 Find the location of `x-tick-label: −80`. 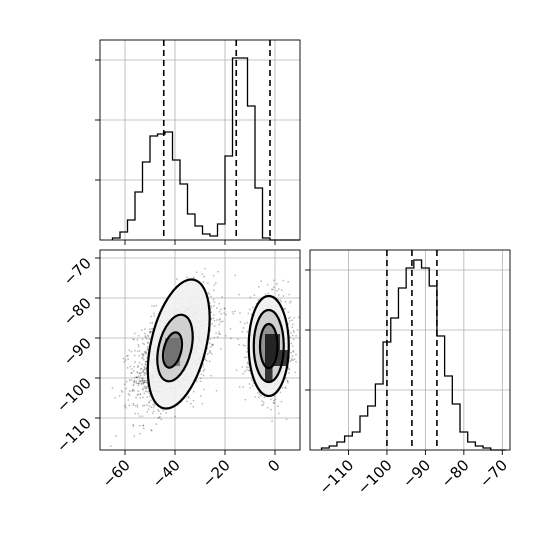

x-tick-label: −80 is located at coordinates (455, 473).